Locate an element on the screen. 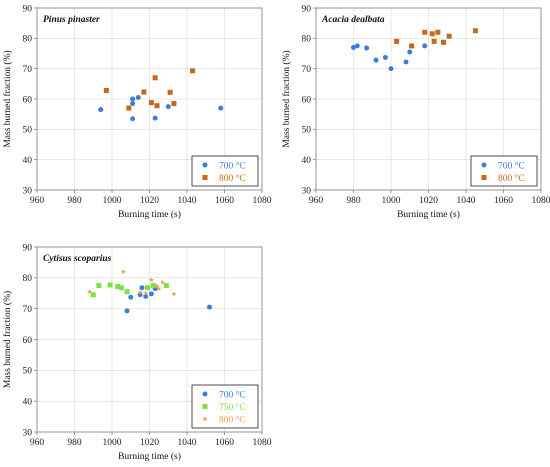  x-tick-label: 1080 is located at coordinates (262, 201).